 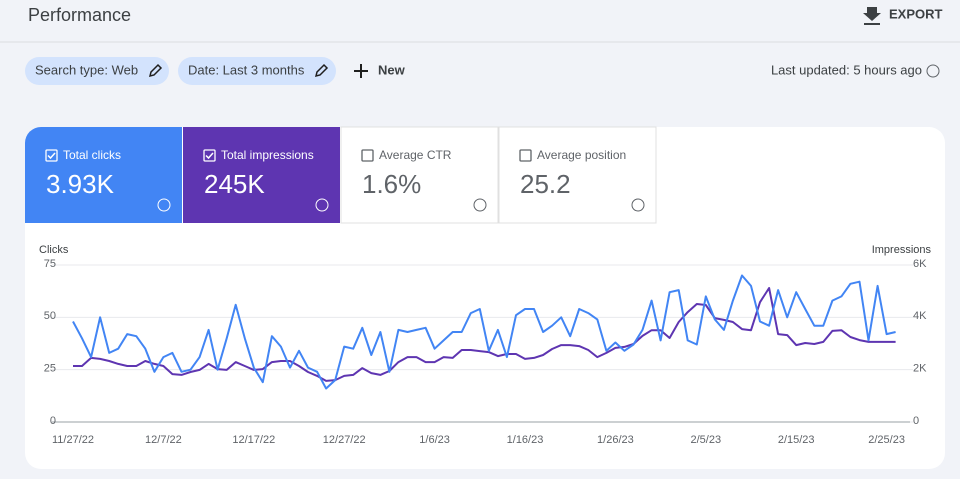 I want to click on y-tick-label: 0, so click(x=53, y=421).